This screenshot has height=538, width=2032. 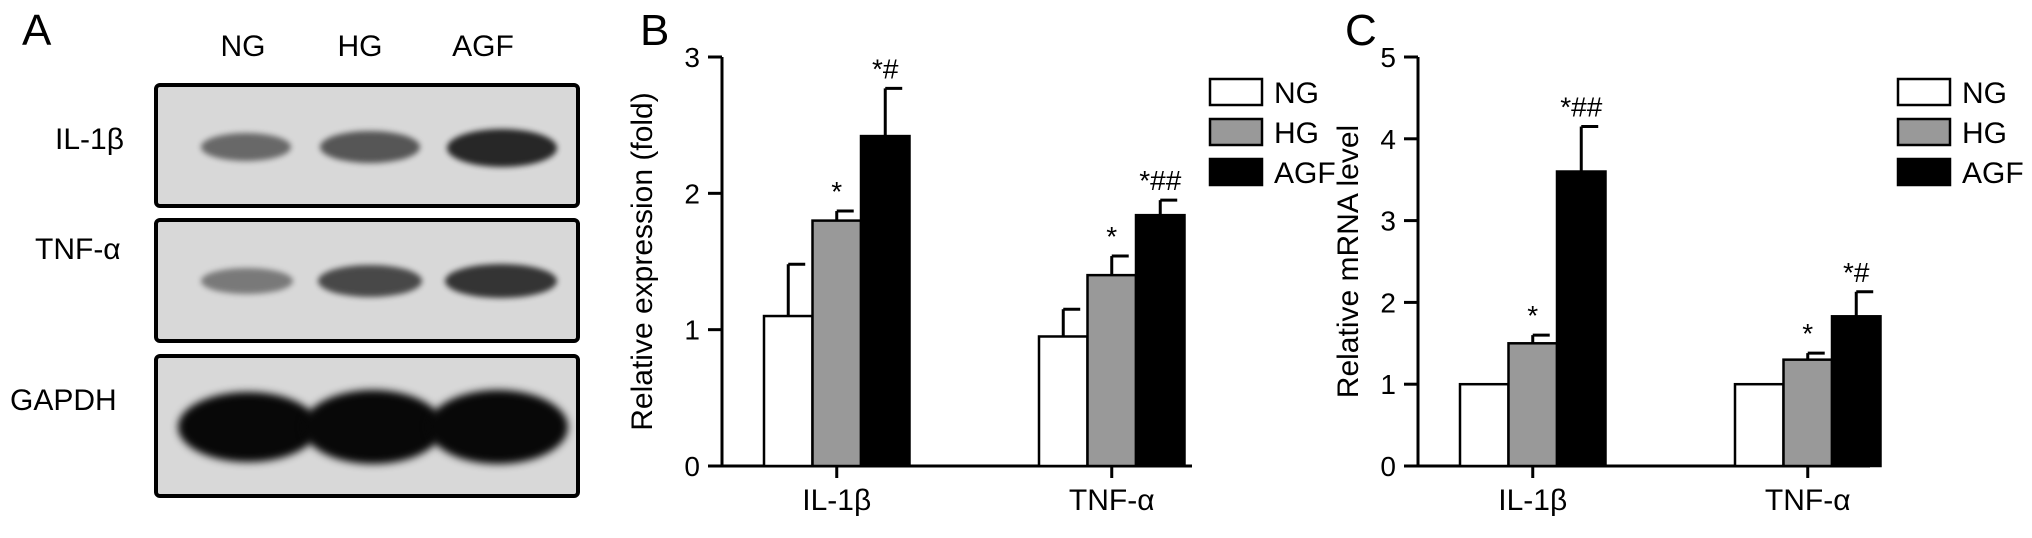 I want to click on y-axis-label: Relative mRNA level, so click(x=1348, y=261).